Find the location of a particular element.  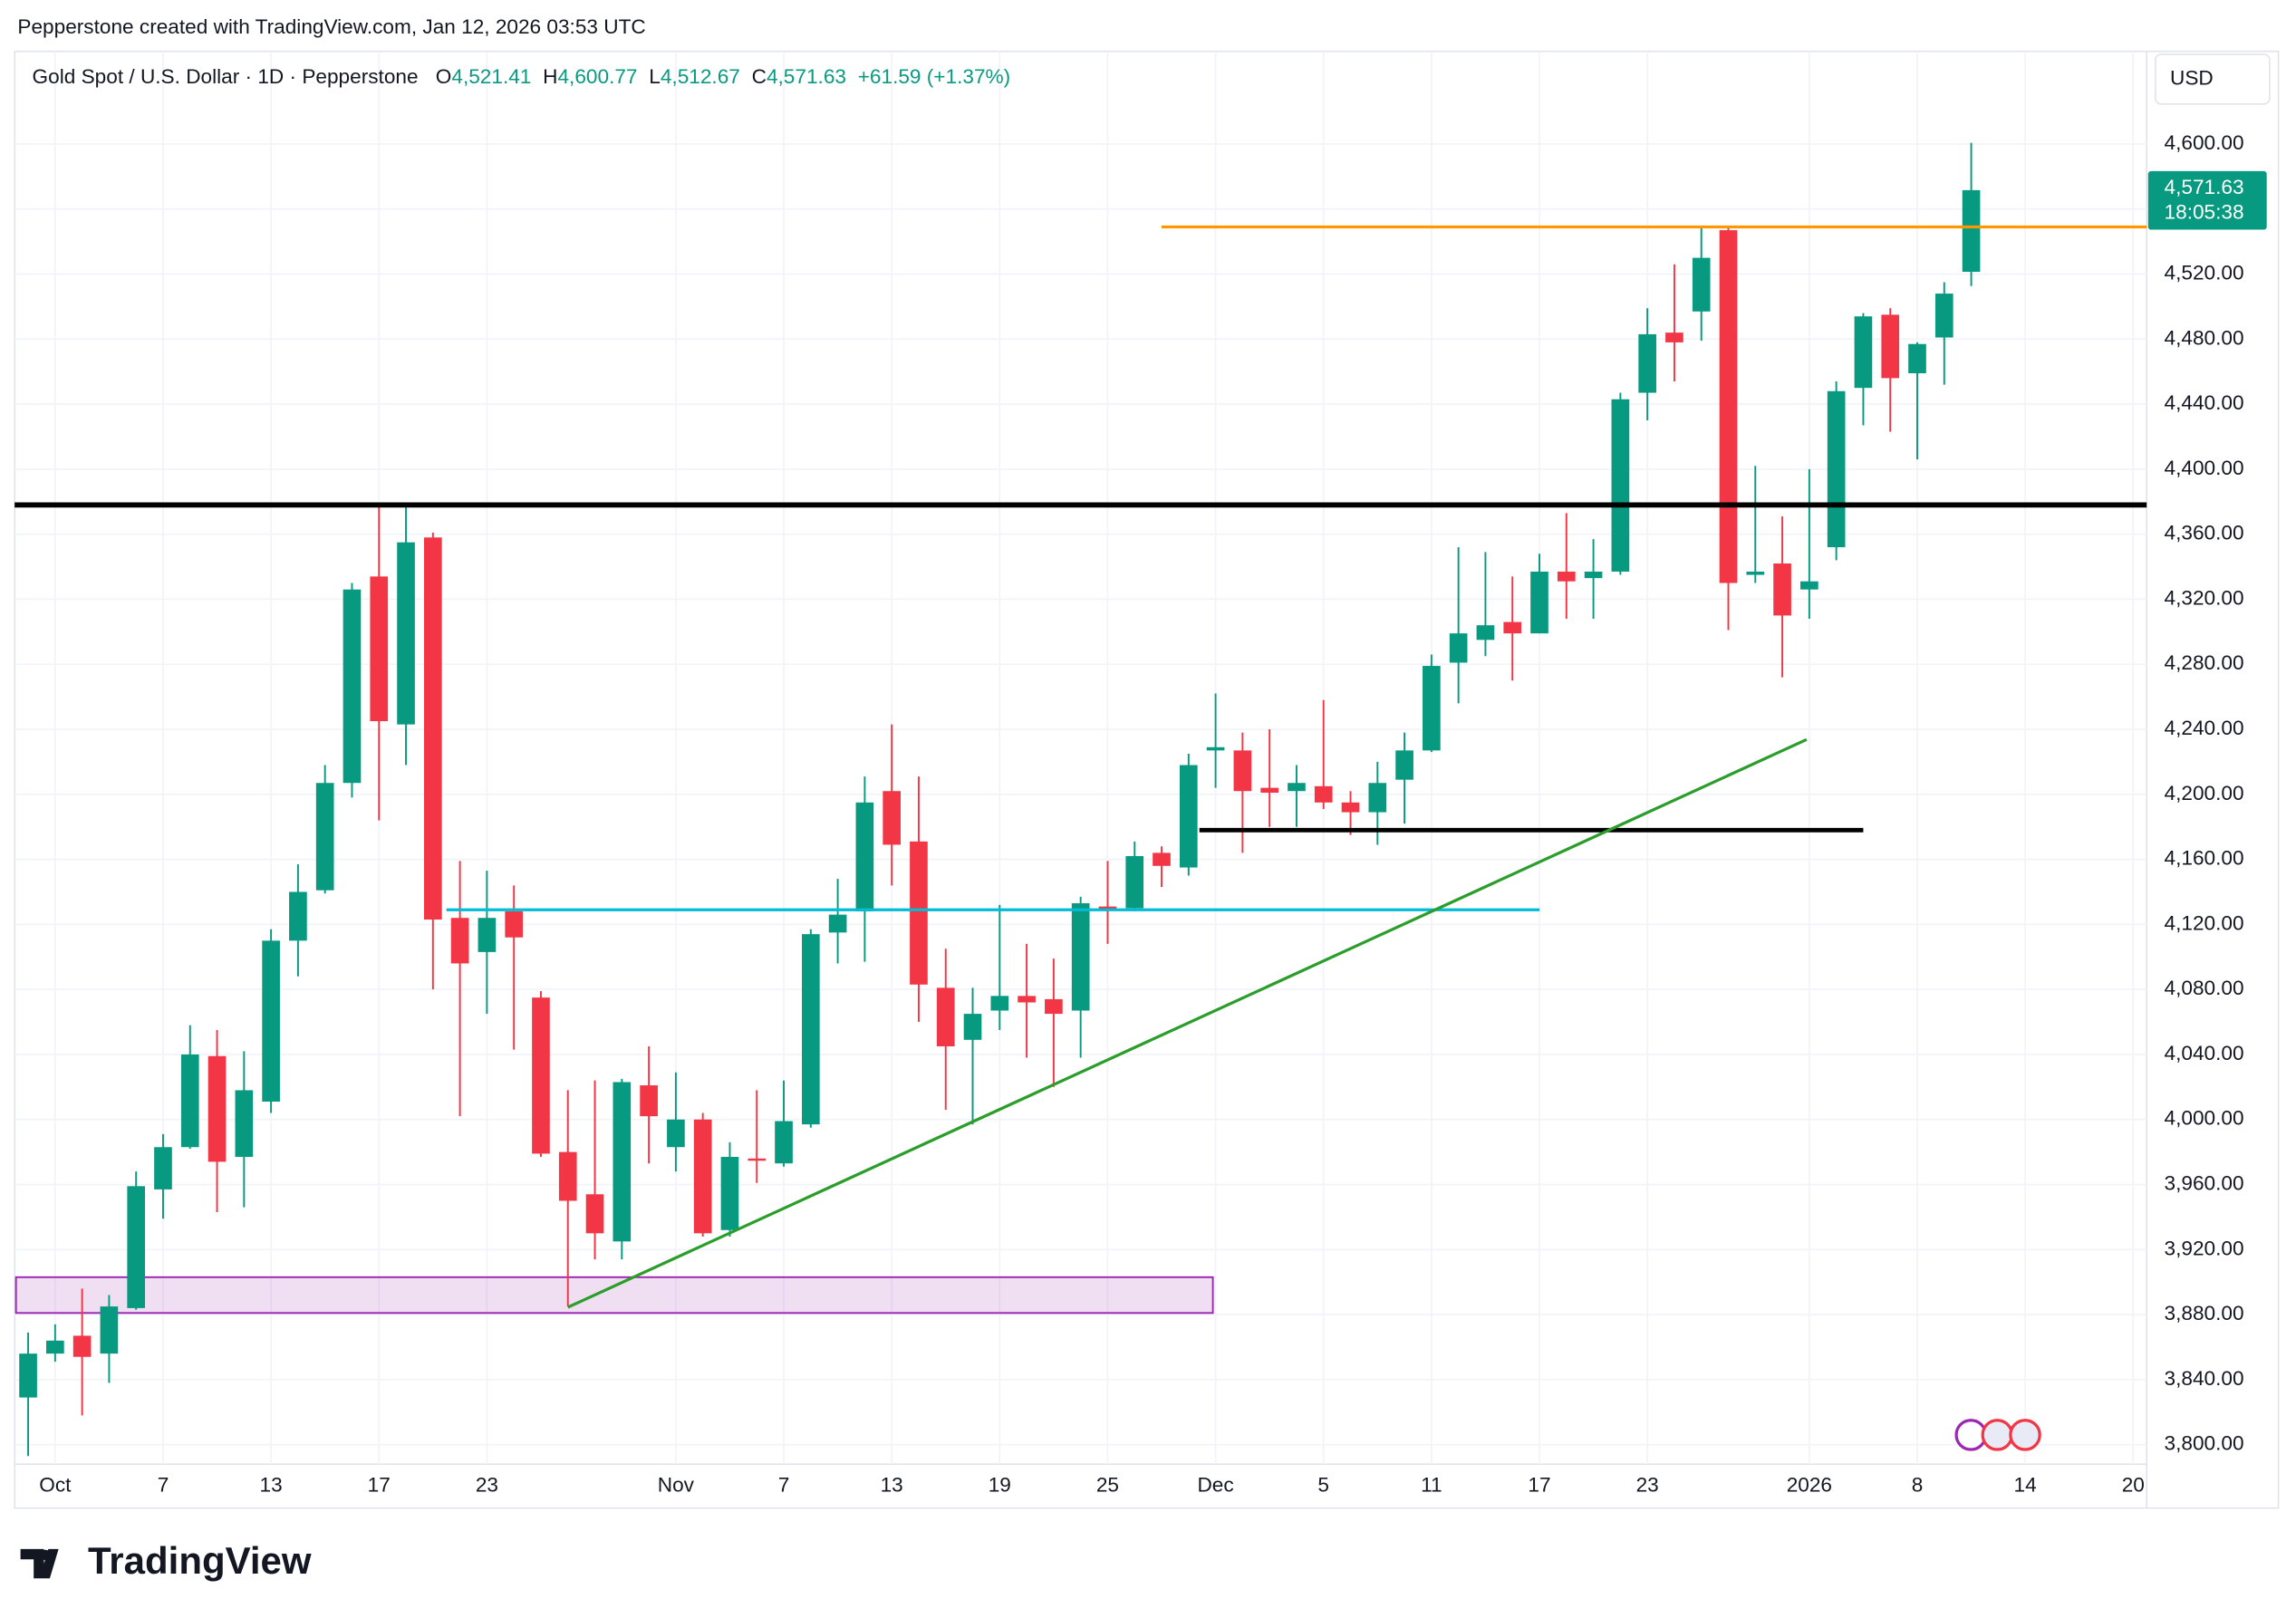

y-tick-label: 3,960.00 is located at coordinates (2204, 1182).